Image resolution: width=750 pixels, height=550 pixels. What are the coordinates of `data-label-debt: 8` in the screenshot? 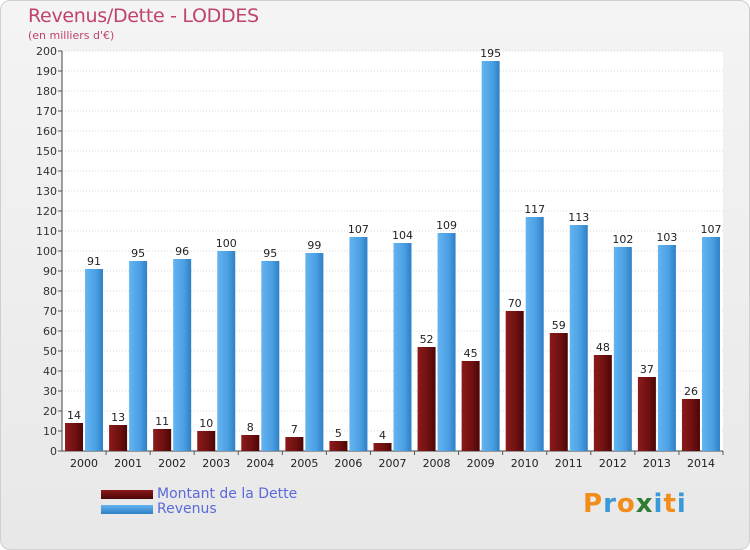 It's located at (250, 427).